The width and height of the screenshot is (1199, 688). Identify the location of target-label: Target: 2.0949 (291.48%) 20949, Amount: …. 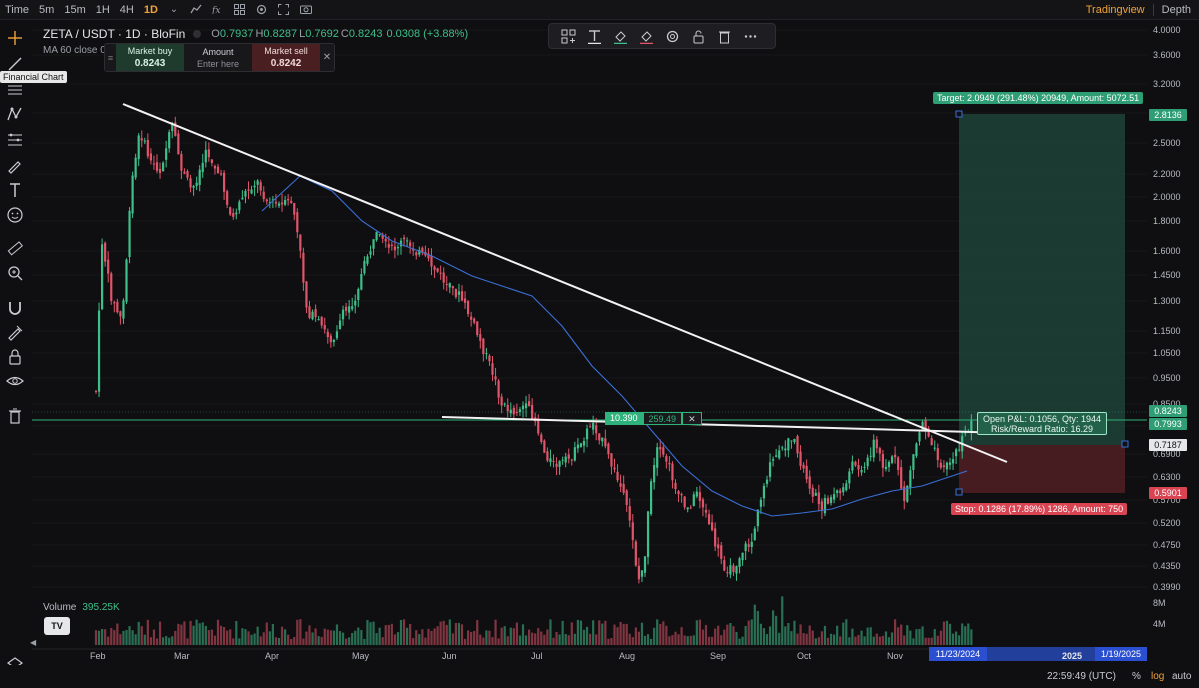
(1038, 98).